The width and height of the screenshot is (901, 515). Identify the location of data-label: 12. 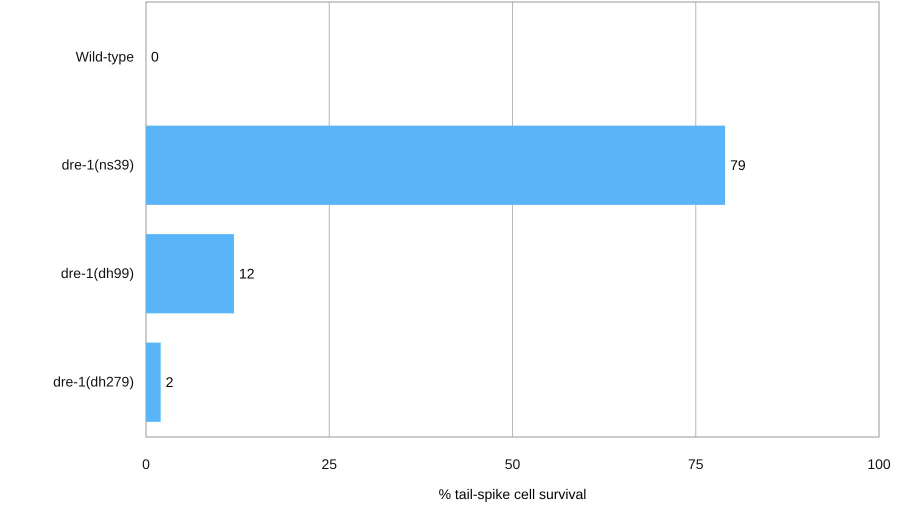
(246, 274).